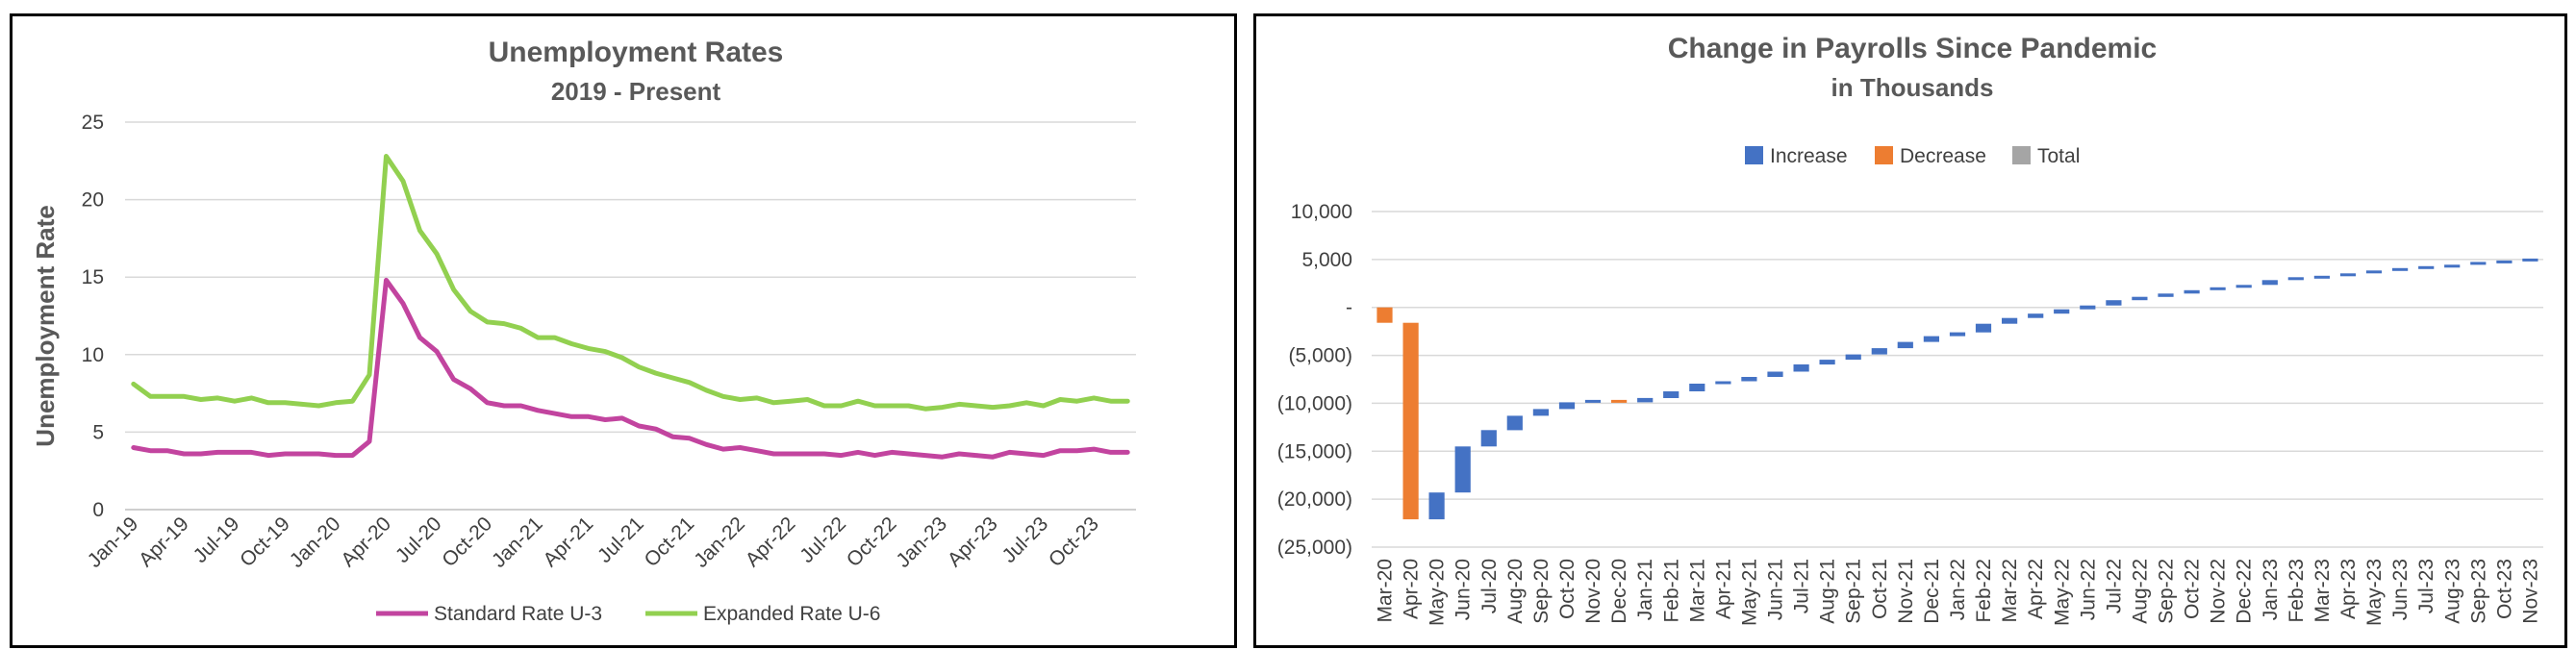 The width and height of the screenshot is (2576, 650). I want to click on x-tick-label: Sep-21, so click(1854, 591).